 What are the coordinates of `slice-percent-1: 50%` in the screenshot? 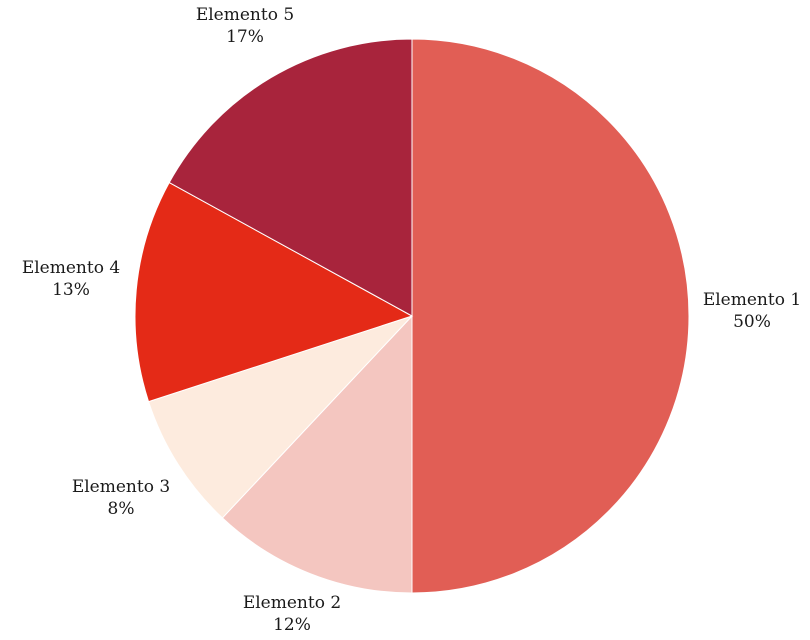 It's located at (752, 322).